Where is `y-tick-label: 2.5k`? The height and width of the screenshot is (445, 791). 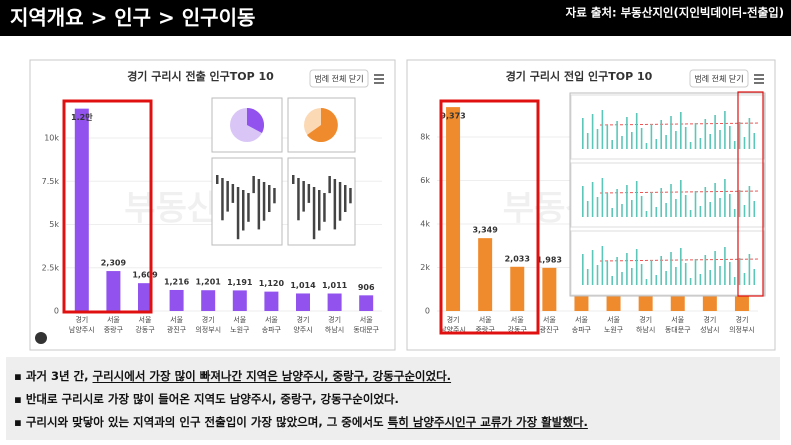
y-tick-label: 2.5k is located at coordinates (51, 267).